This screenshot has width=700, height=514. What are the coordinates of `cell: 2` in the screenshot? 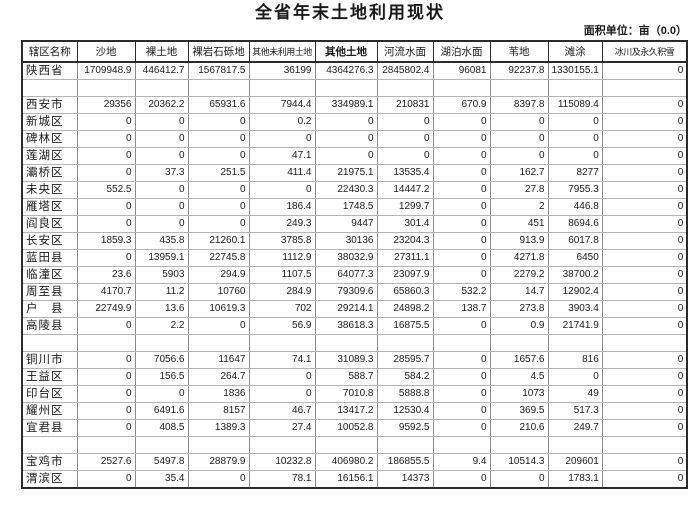 It's located at (519, 207).